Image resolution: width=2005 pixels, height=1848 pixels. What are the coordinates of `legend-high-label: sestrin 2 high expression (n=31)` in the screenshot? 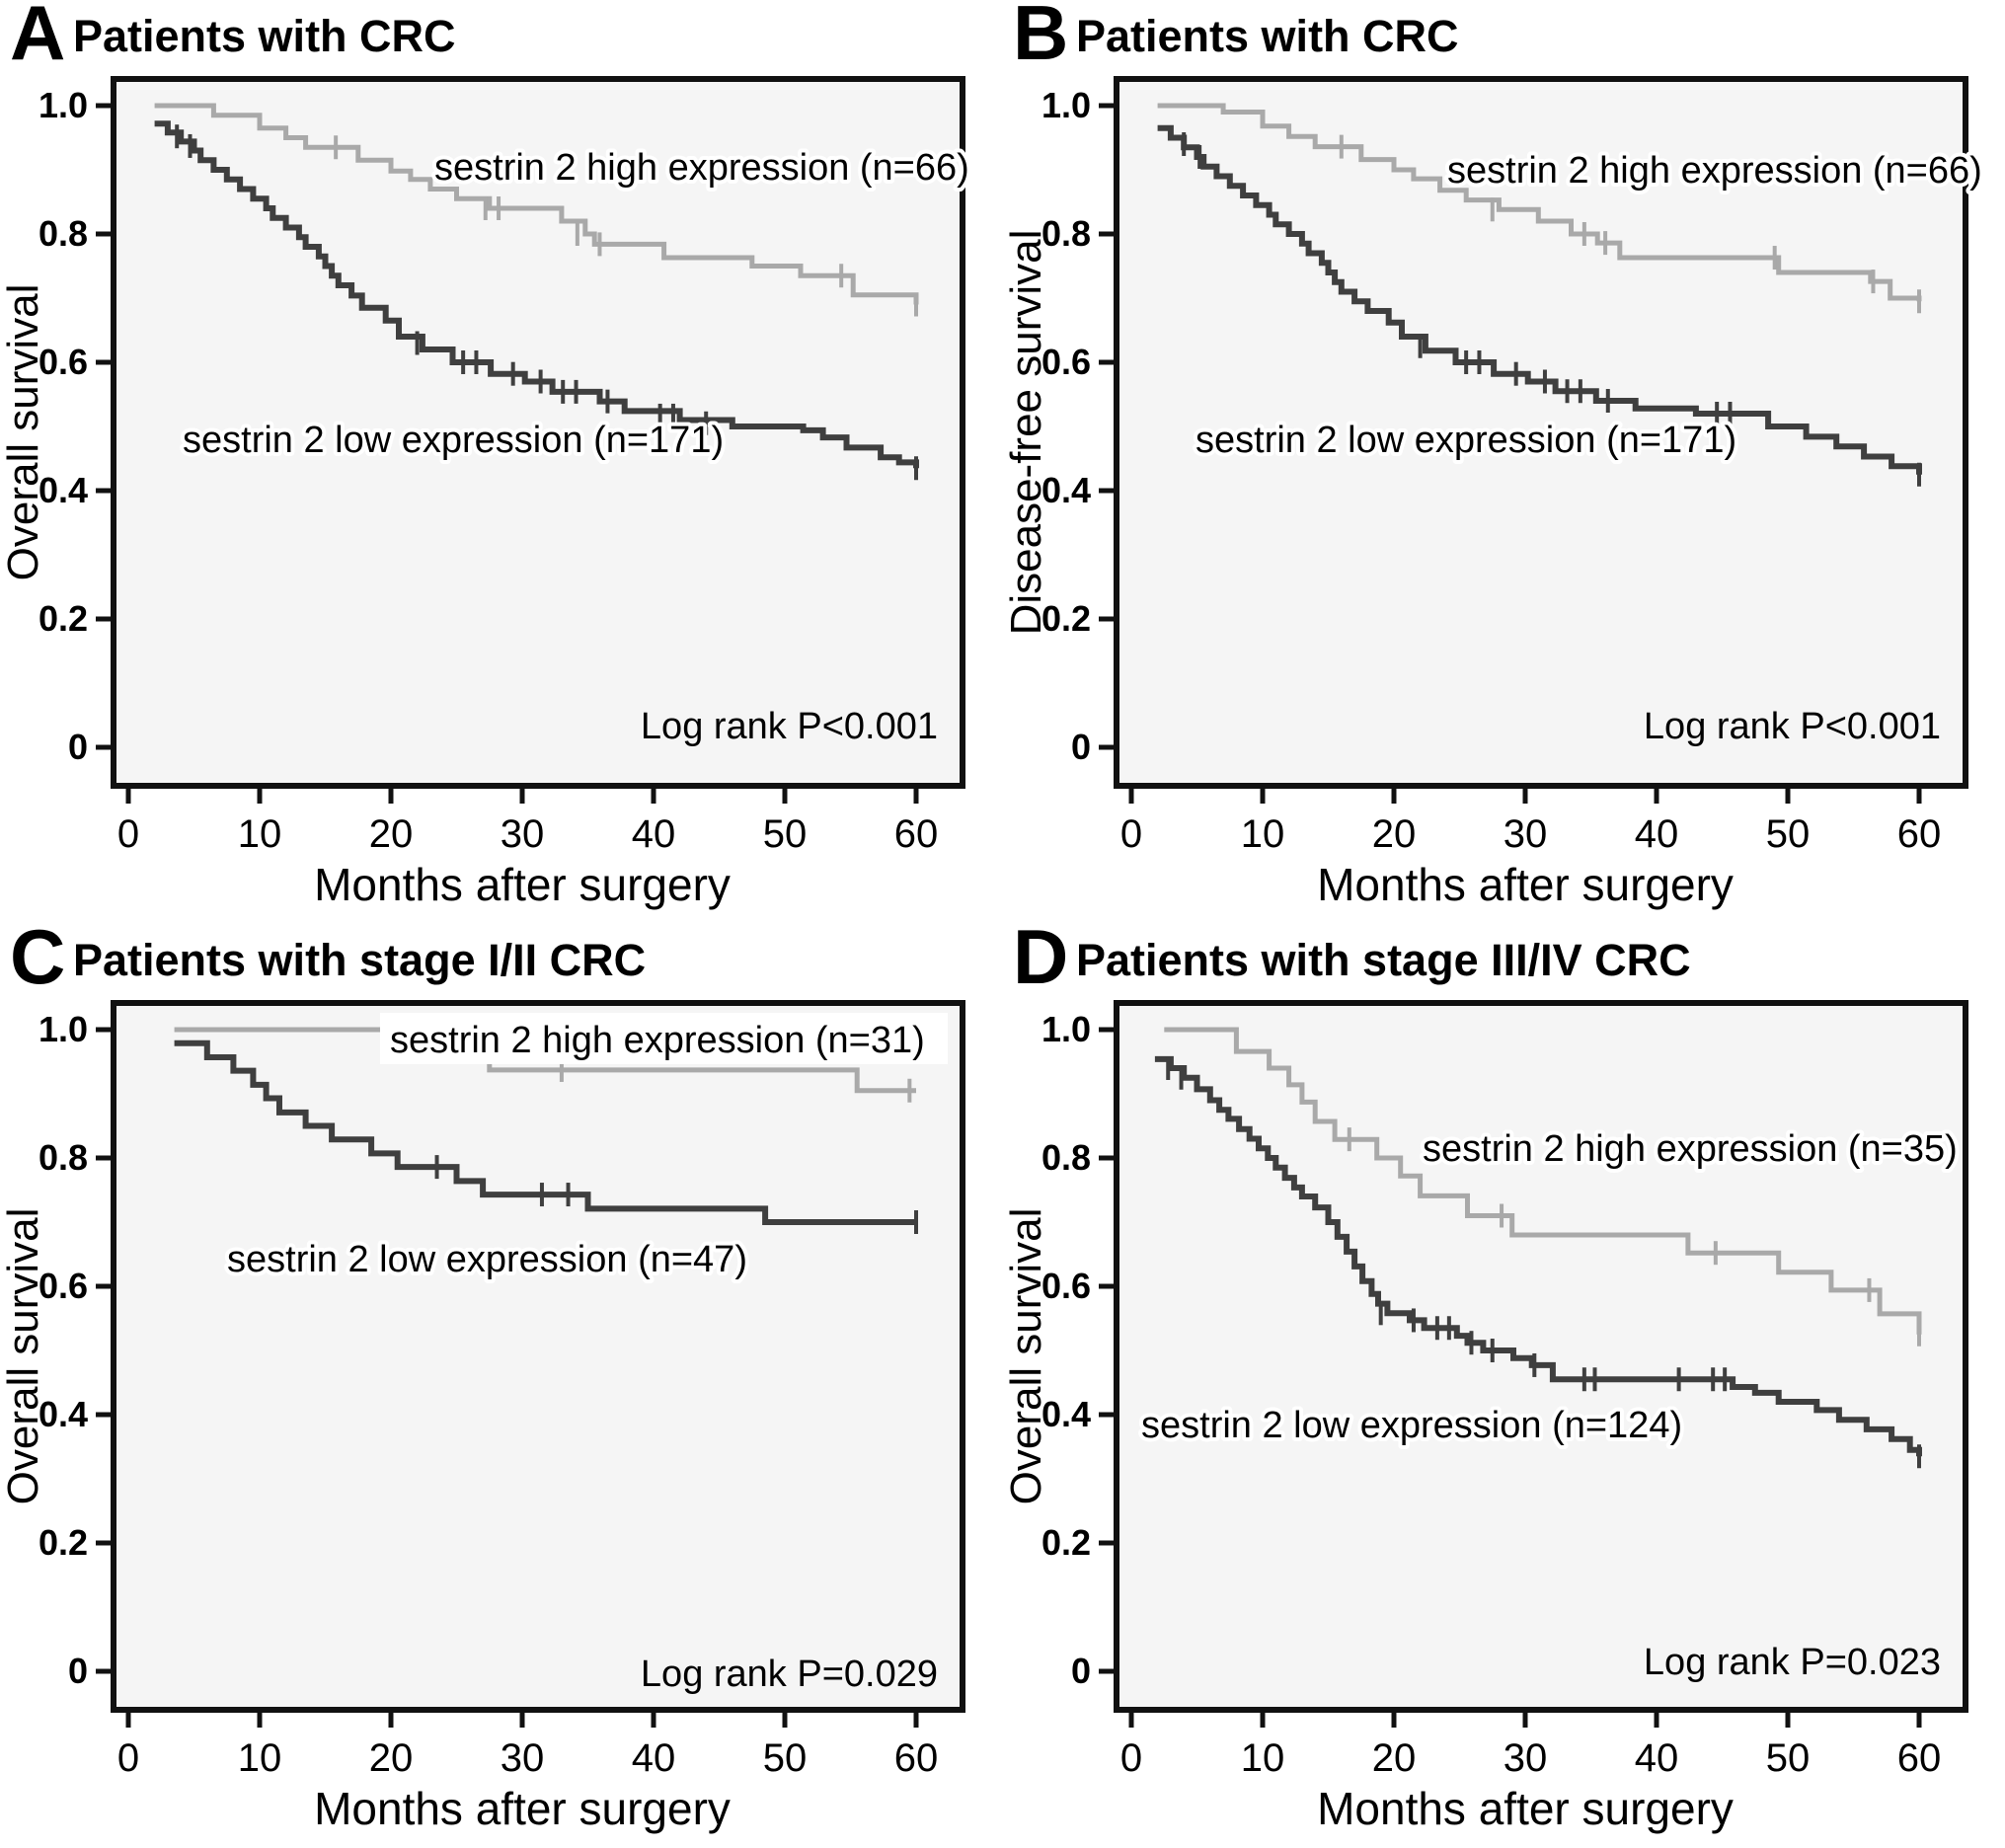 It's located at (657, 1040).